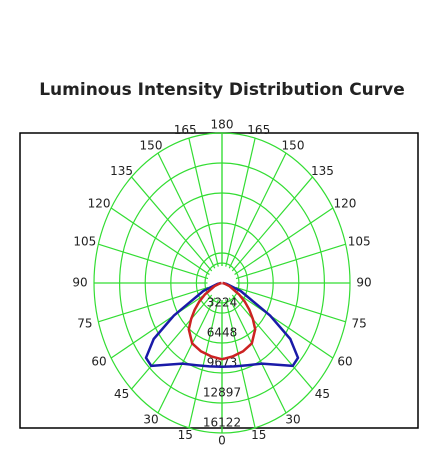  I want to click on r-tick-label: 6448, so click(222, 332).